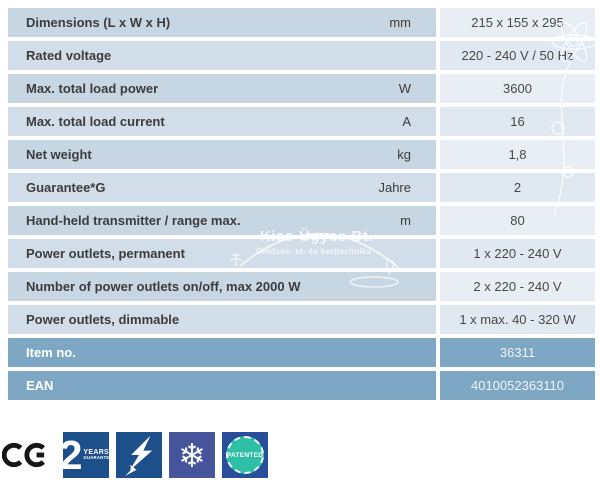 The image size is (600, 489). I want to click on spec-value-cell: 80, so click(517, 220).